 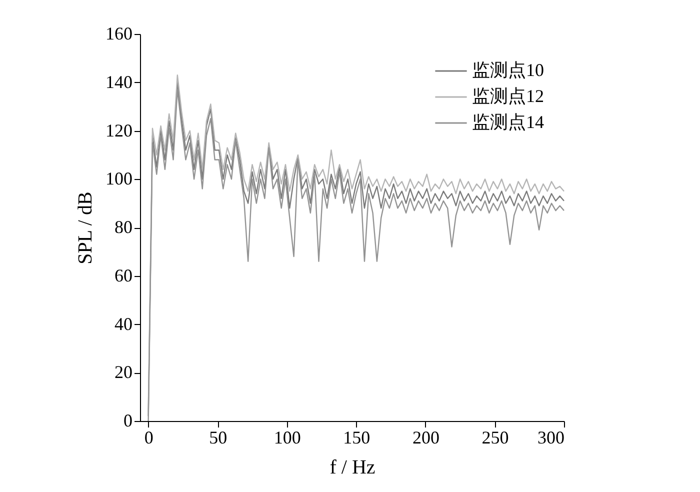 I want to click on y-tick-label: 80, so click(x=123, y=227).